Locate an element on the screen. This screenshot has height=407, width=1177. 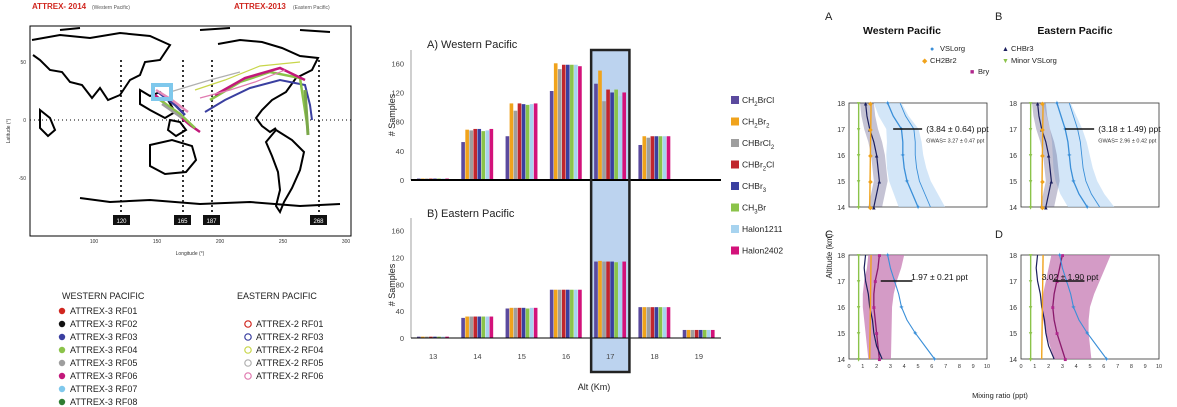
panel-letter-c: C is located at coordinates (829, 235).